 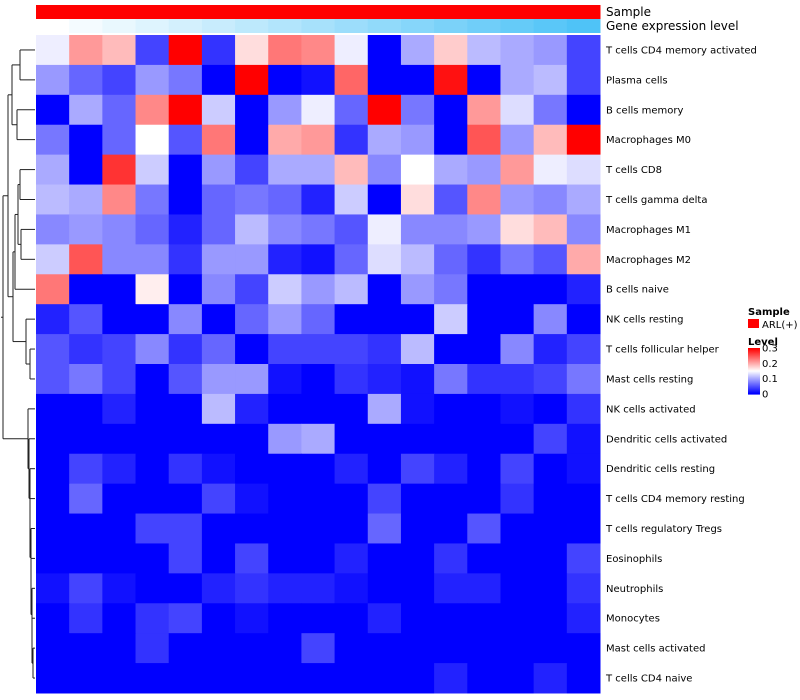 I want to click on row-label: NK cells resting, so click(x=644, y=320).